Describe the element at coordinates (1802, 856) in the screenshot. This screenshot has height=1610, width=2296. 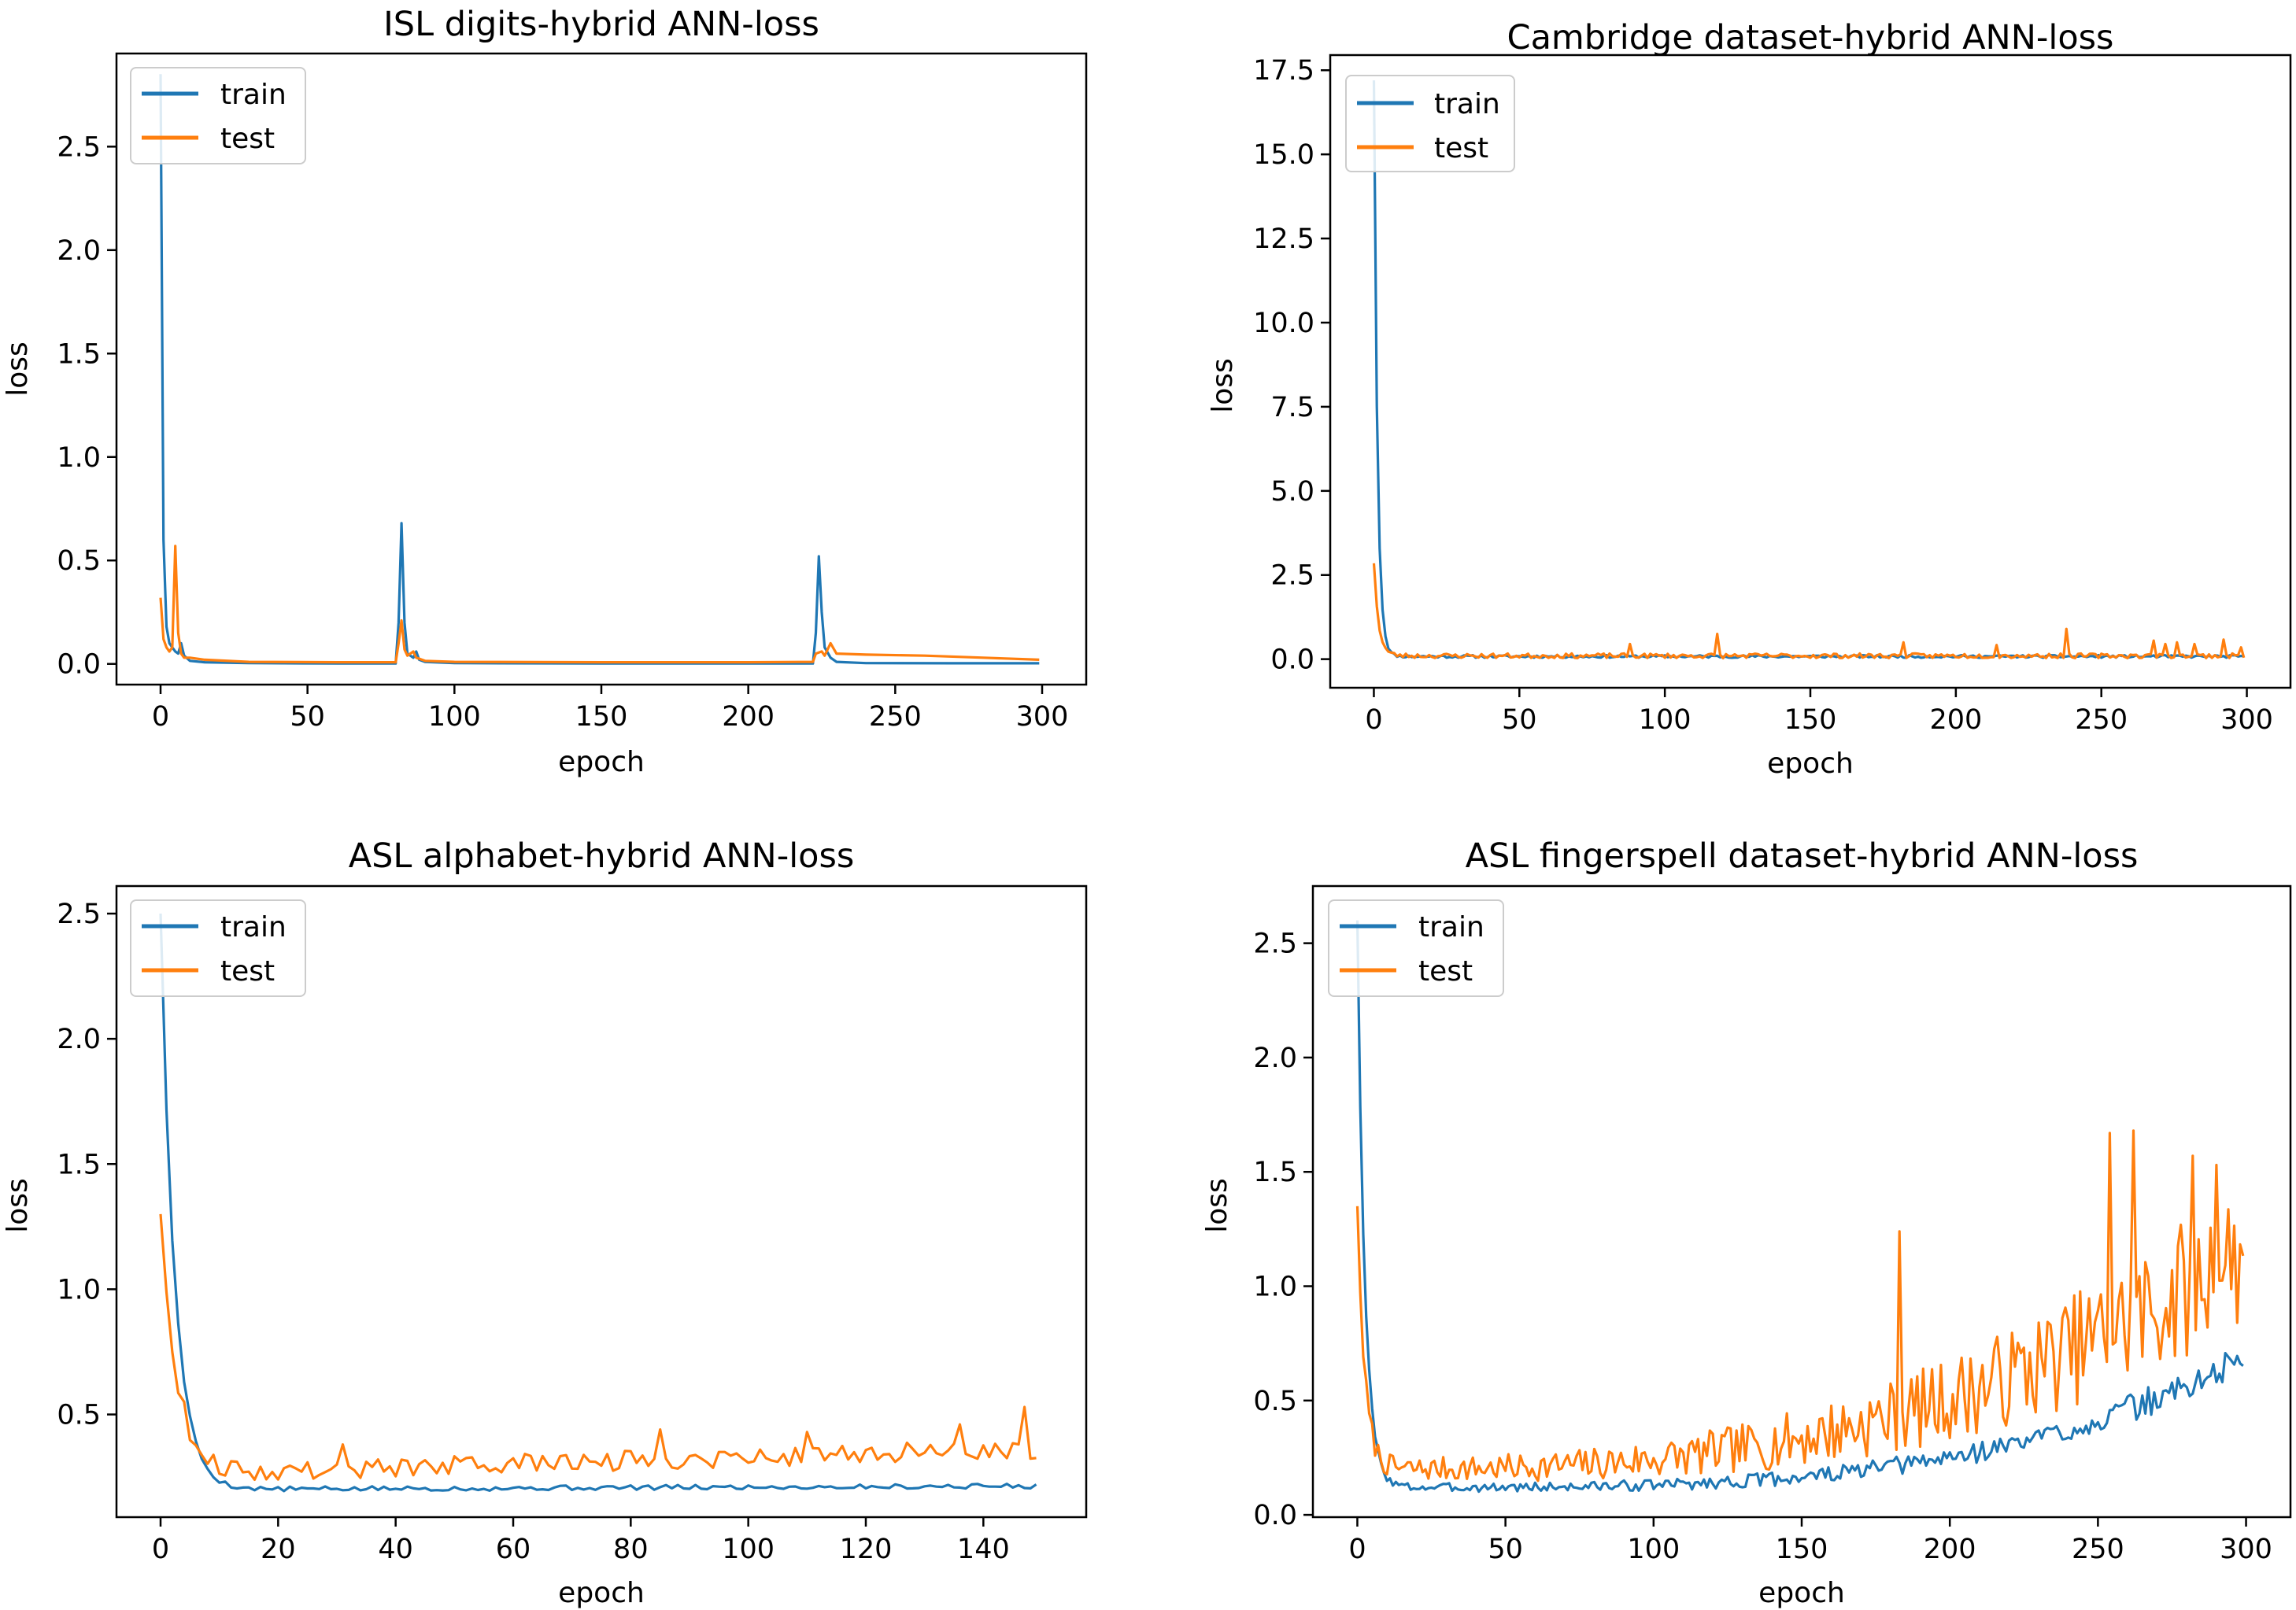
I see `chart-title: ASL fingerspell dataset-hybrid ANN-loss` at that location.